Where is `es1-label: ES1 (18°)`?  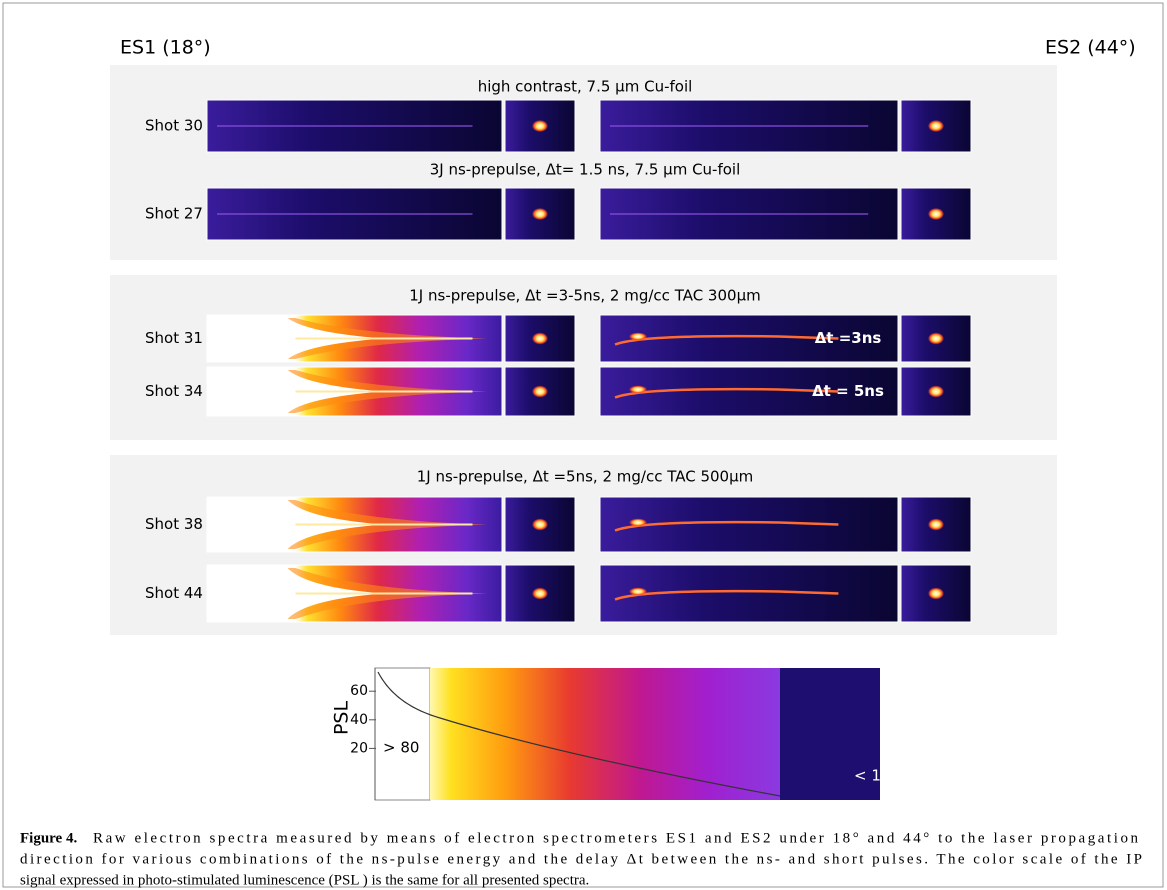
es1-label: ES1 (18°) is located at coordinates (165, 48).